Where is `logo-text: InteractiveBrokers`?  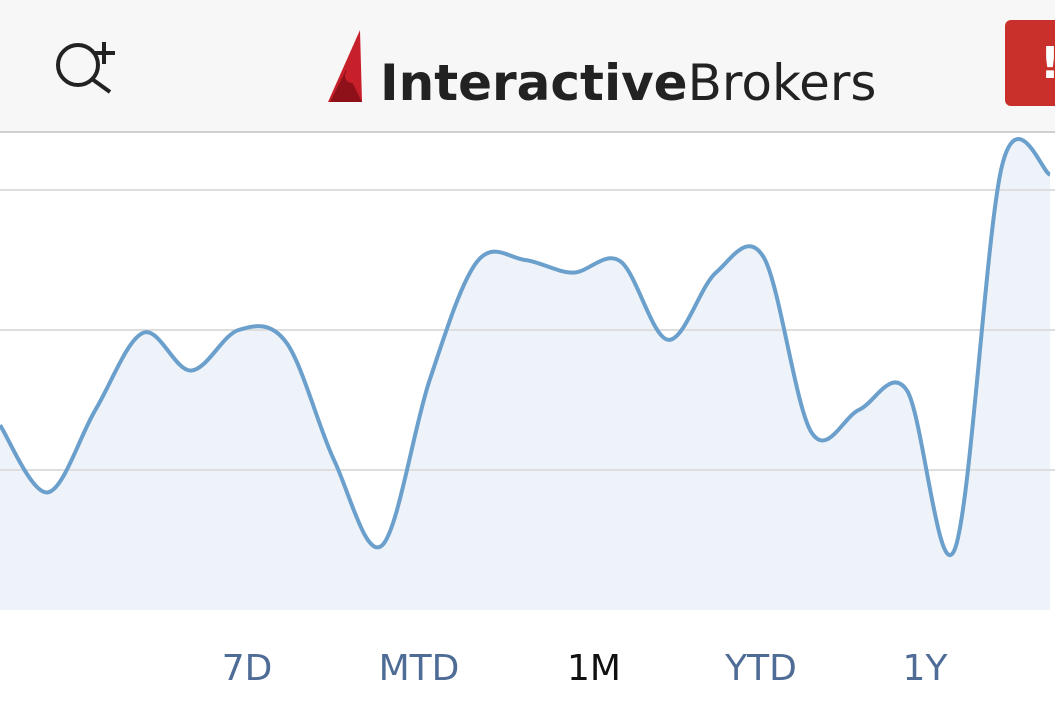 logo-text: InteractiveBrokers is located at coordinates (628, 83).